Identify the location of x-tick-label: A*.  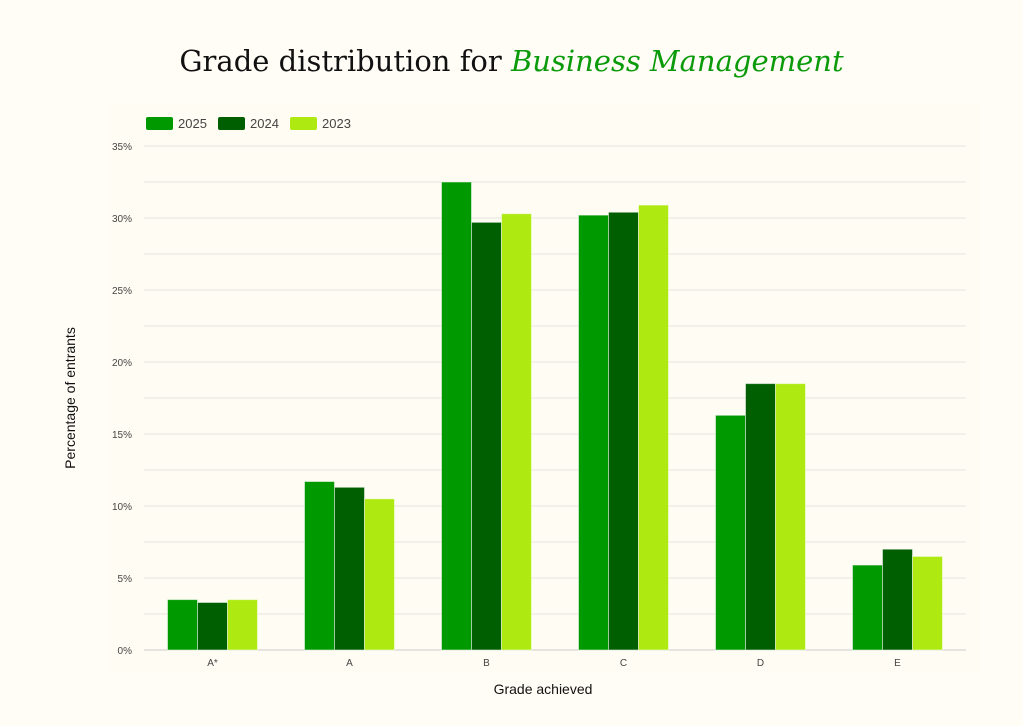
(212, 663).